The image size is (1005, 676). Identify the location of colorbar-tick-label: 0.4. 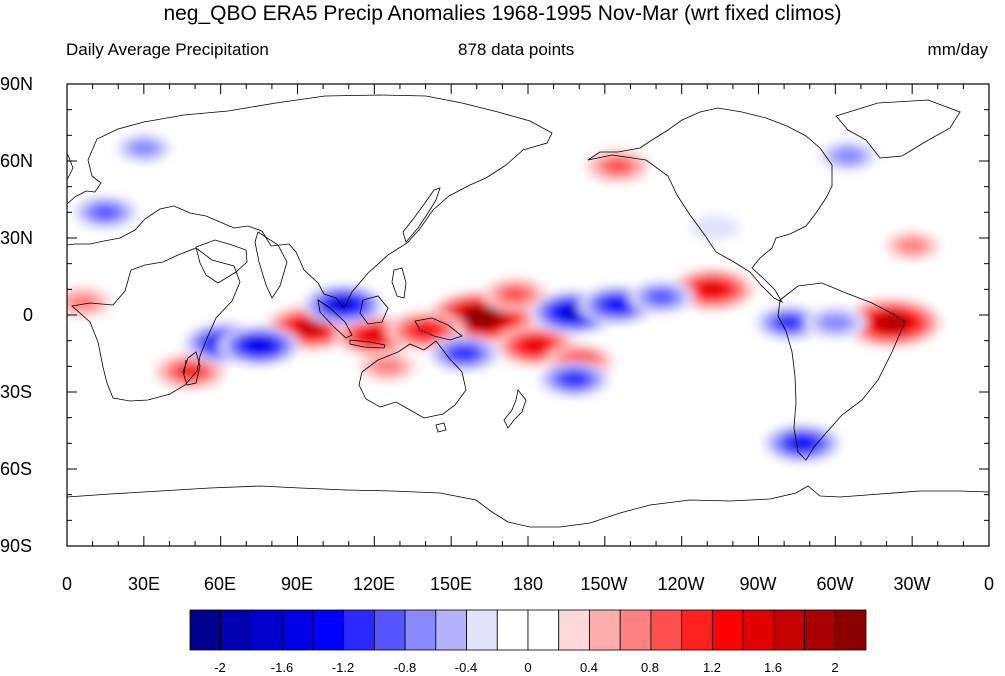
(589, 667).